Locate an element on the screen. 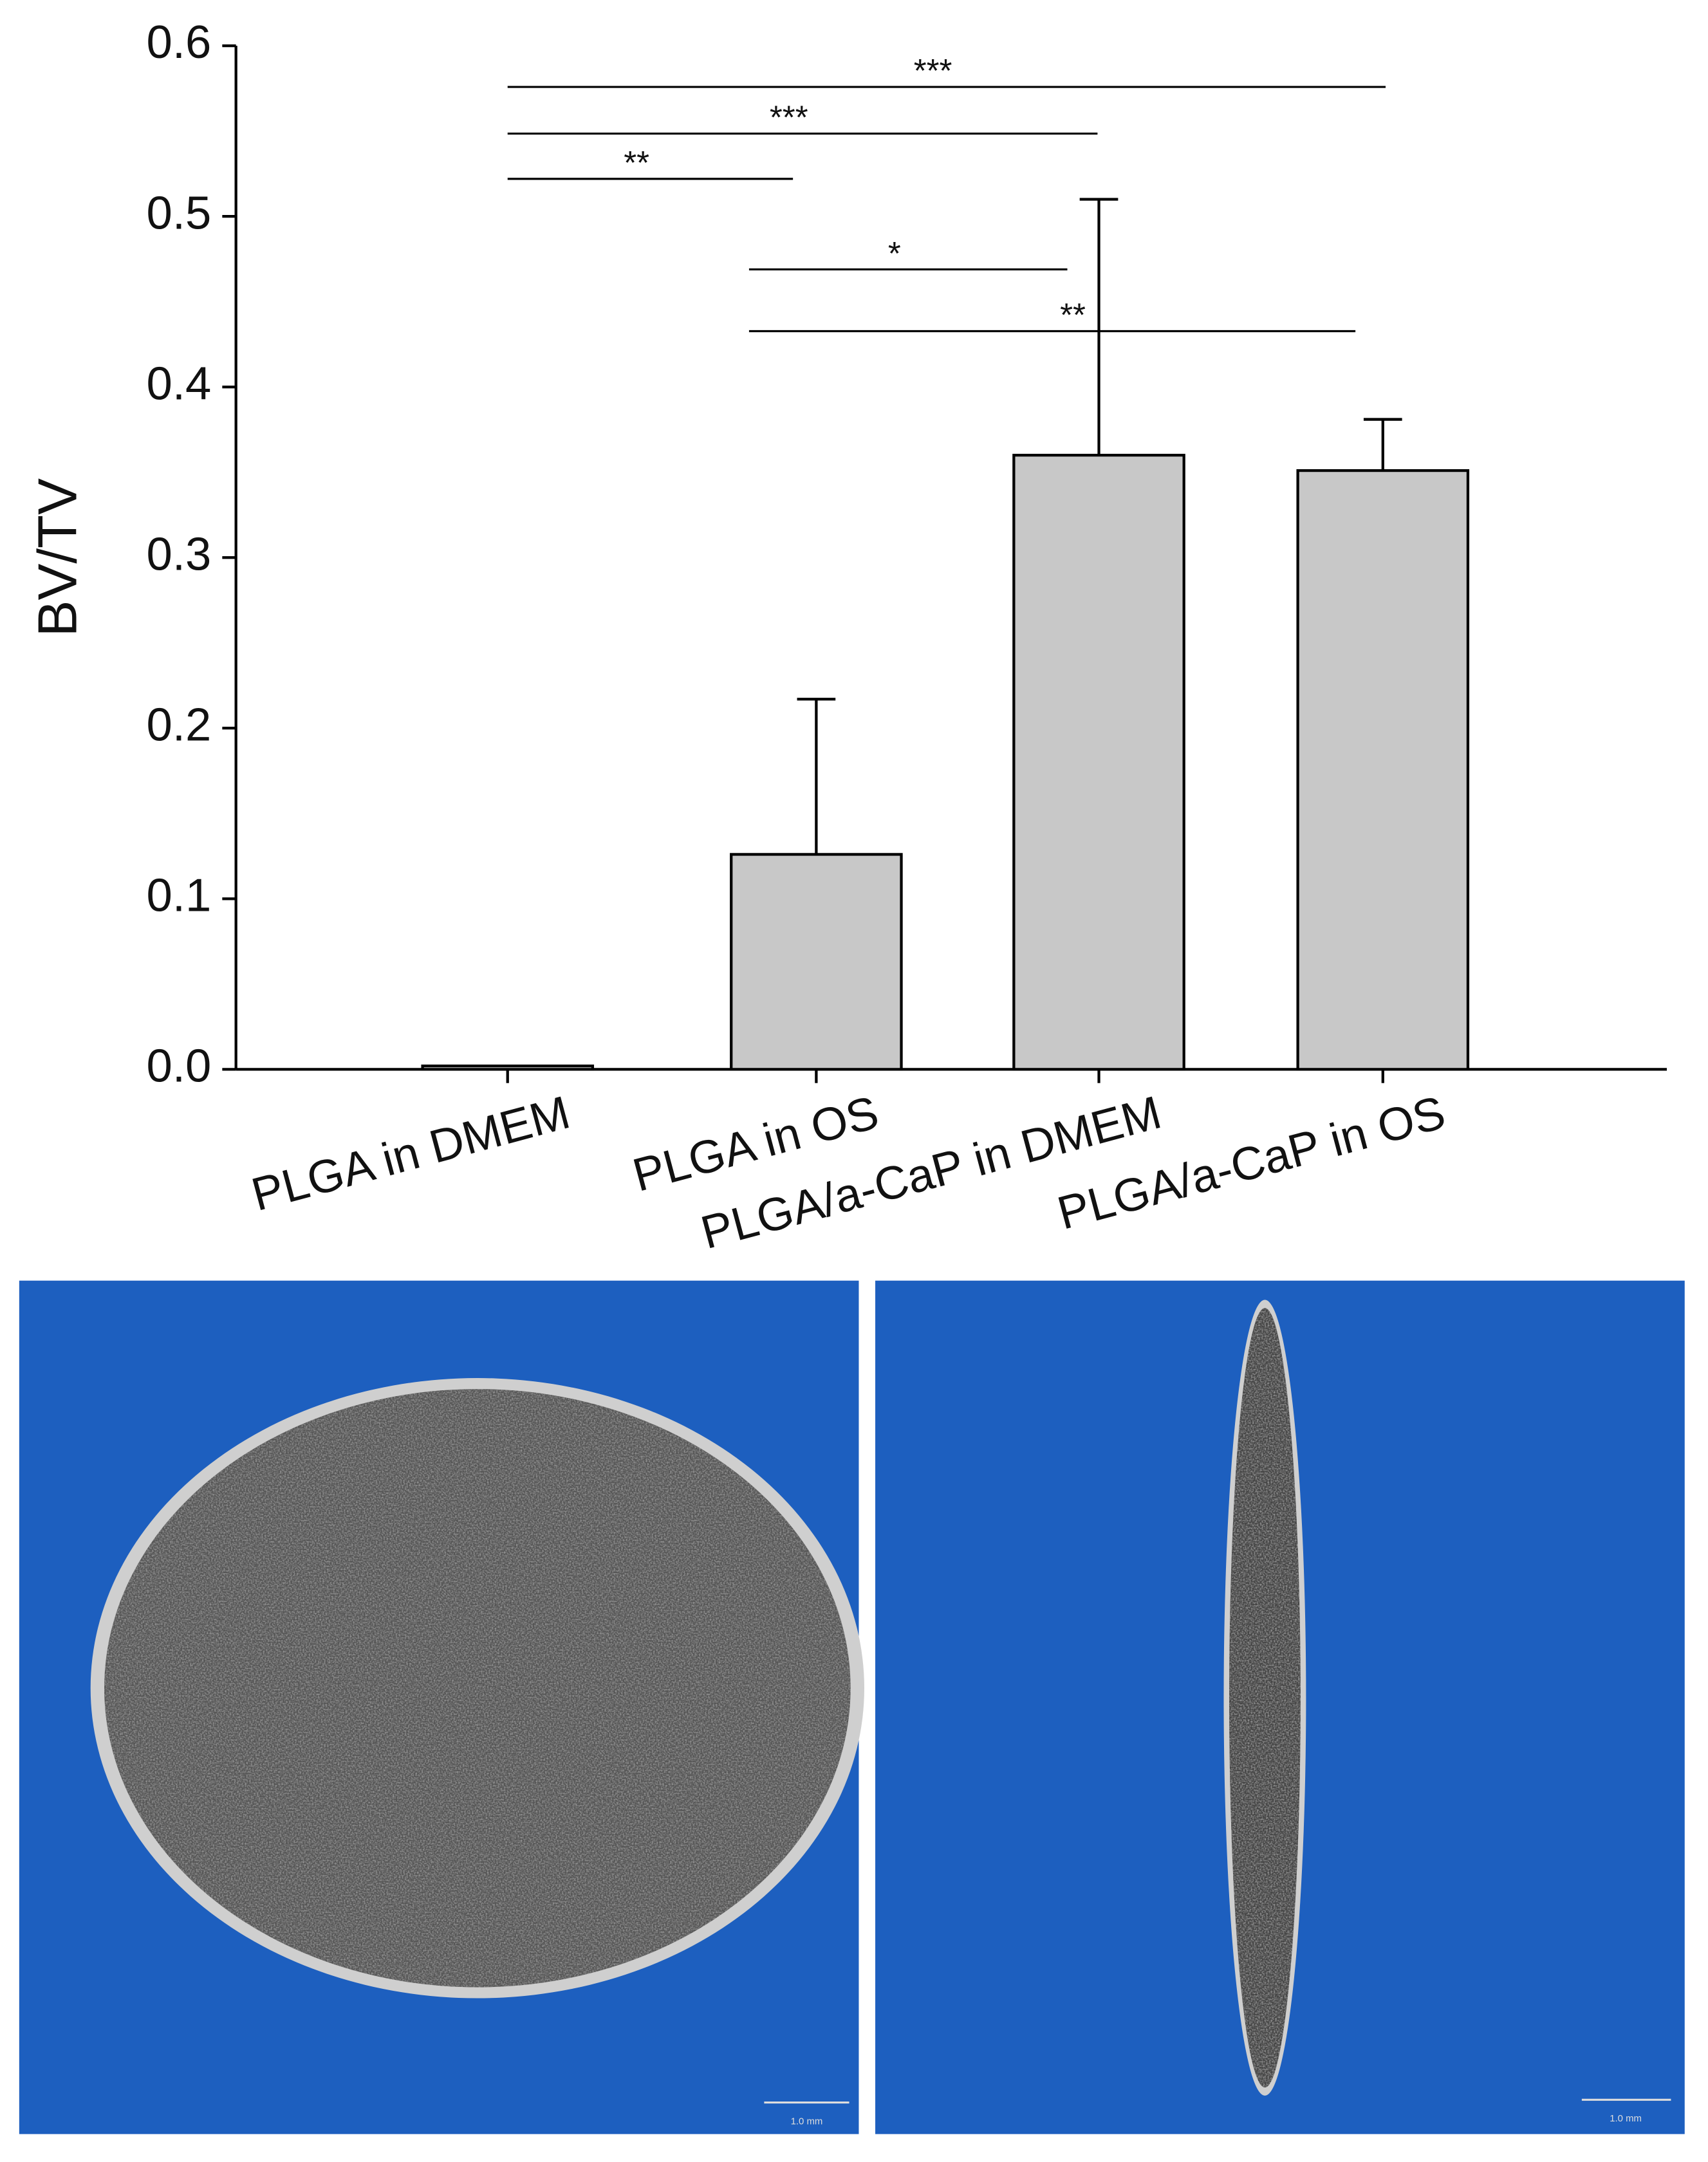  y-axis-label: BV/TV is located at coordinates (57, 557).